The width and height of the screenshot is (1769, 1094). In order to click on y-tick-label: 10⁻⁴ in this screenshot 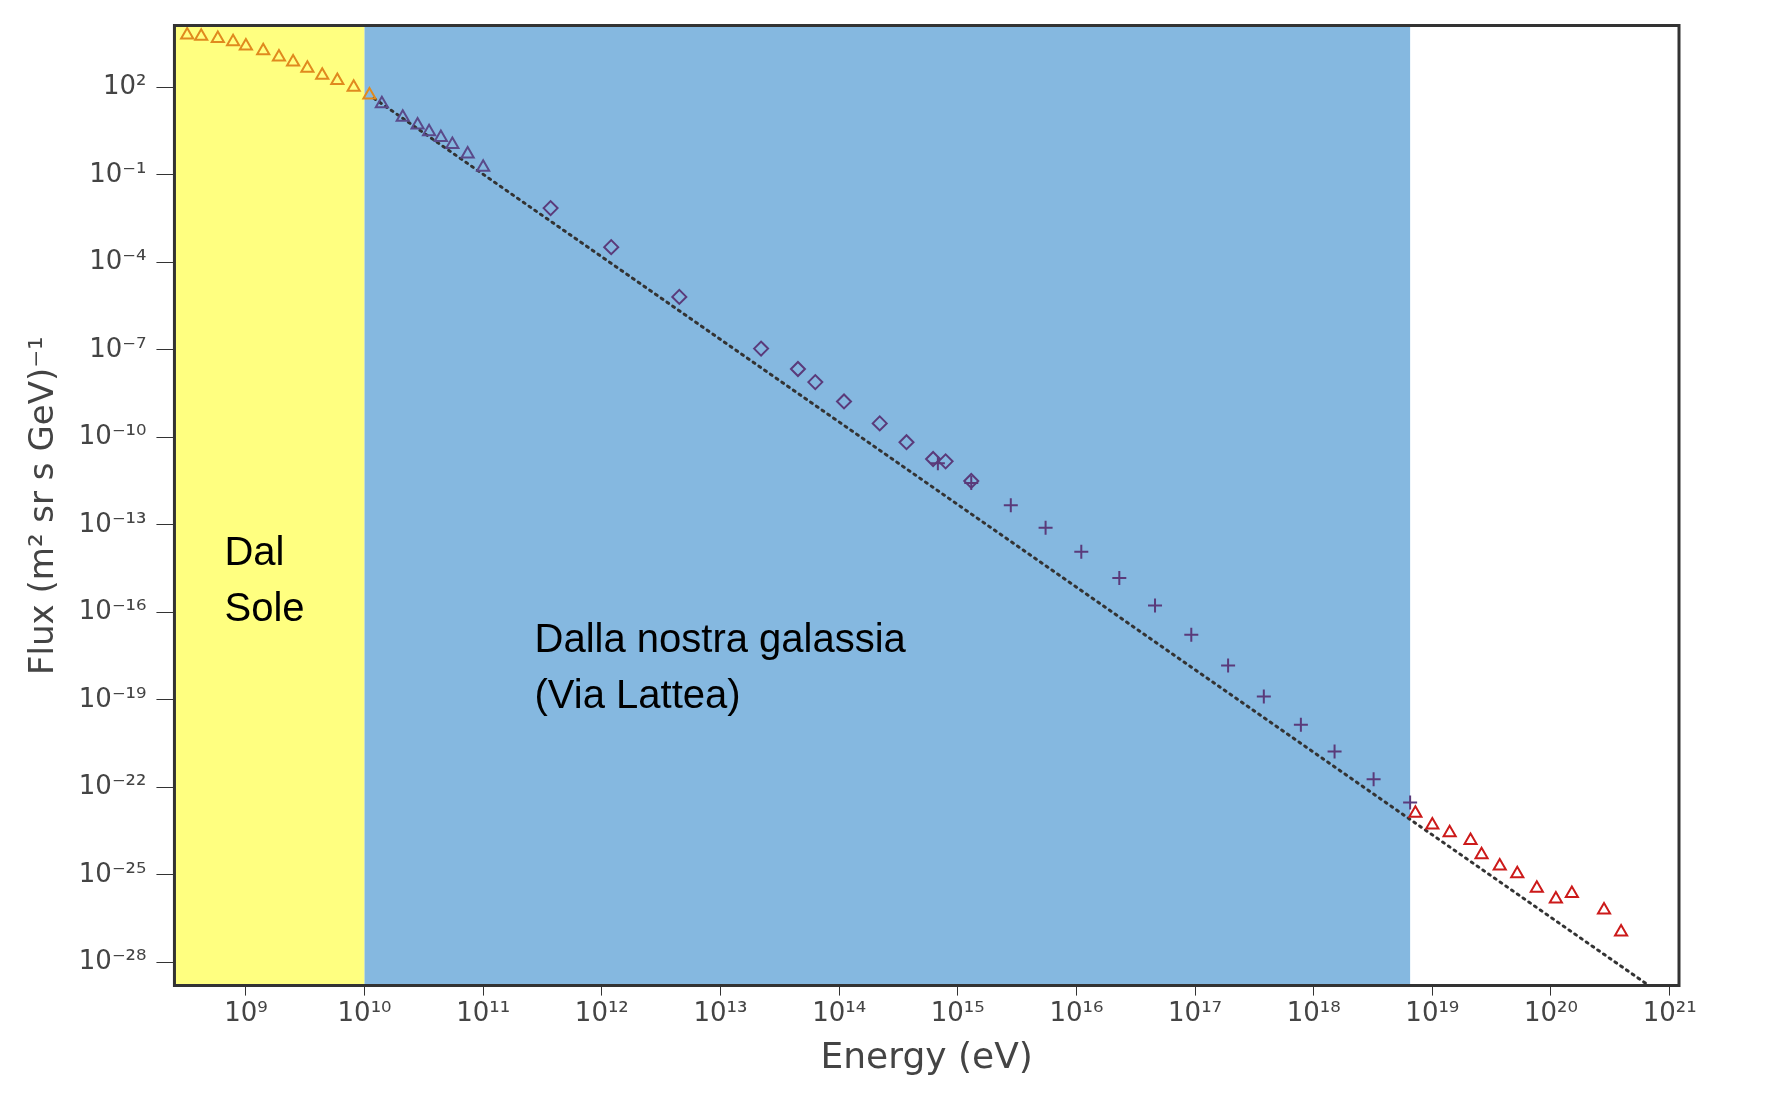, I will do `click(118, 260)`.